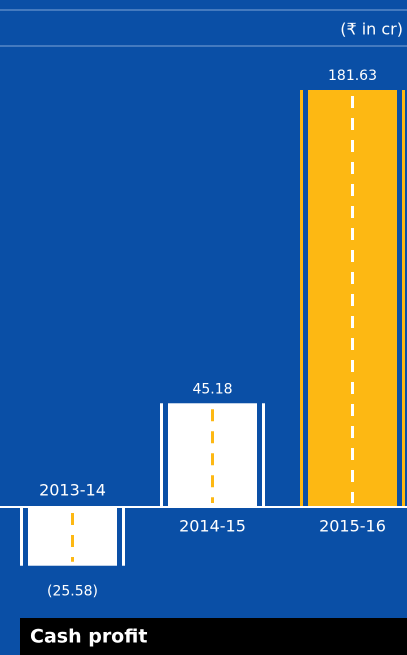 This screenshot has height=655, width=407. What do you see at coordinates (212, 526) in the screenshot?
I see `x-tick-label: 2014-15` at bounding box center [212, 526].